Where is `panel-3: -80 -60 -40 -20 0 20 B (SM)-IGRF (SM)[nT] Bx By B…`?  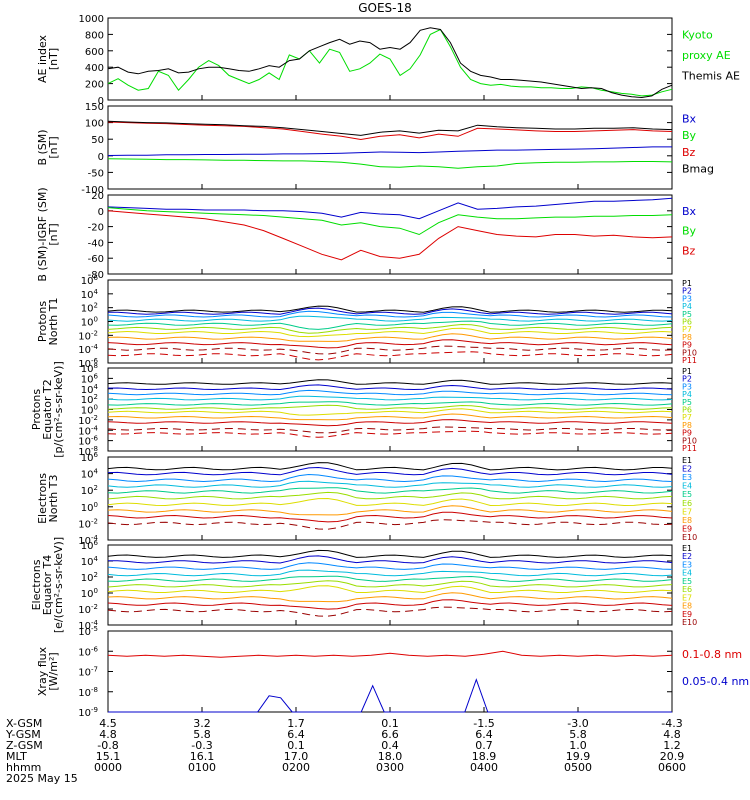 panel-3: -80 -60 -40 -20 0 20 B (SM)-IGRF (SM)[nT] Bx By B… is located at coordinates (366, 234).